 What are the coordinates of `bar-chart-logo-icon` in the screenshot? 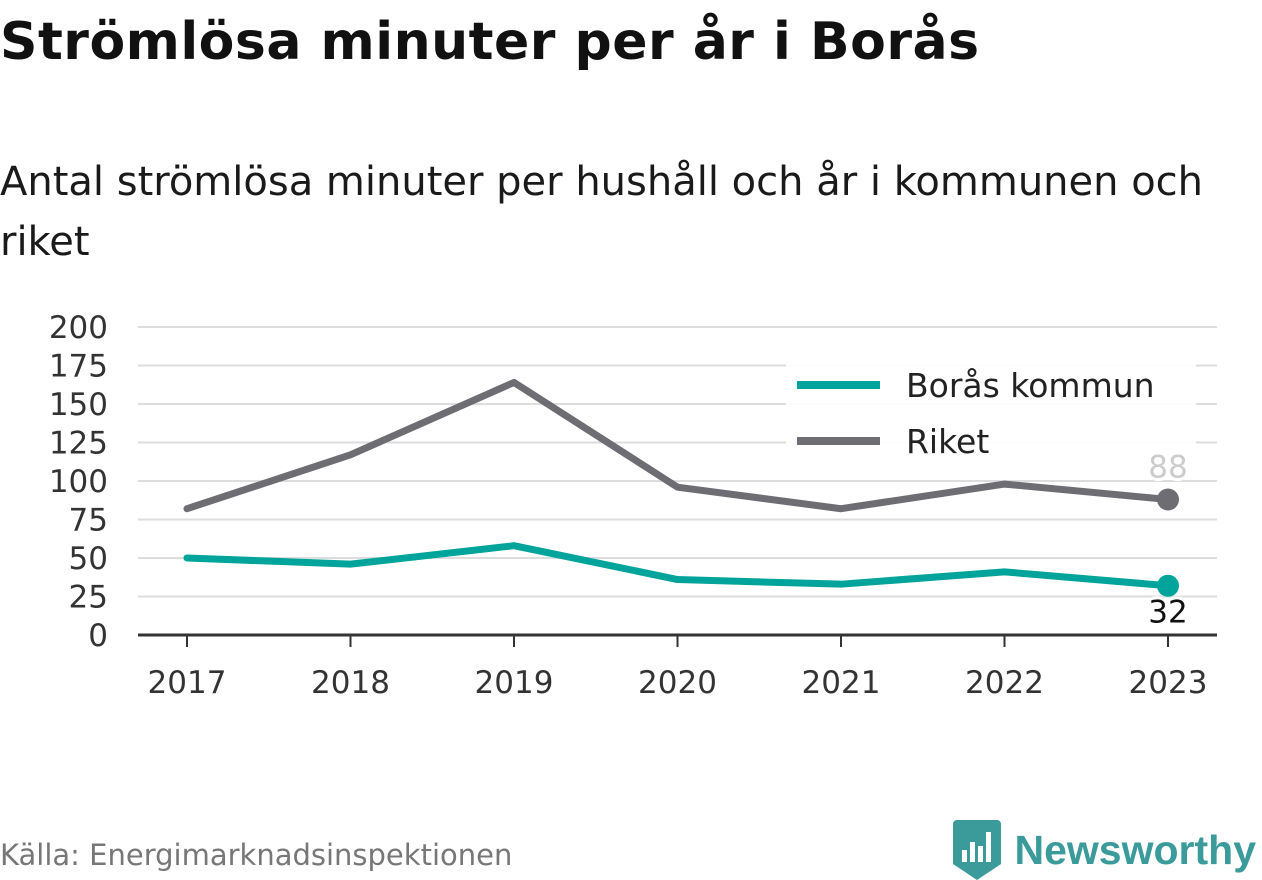 It's located at (976, 850).